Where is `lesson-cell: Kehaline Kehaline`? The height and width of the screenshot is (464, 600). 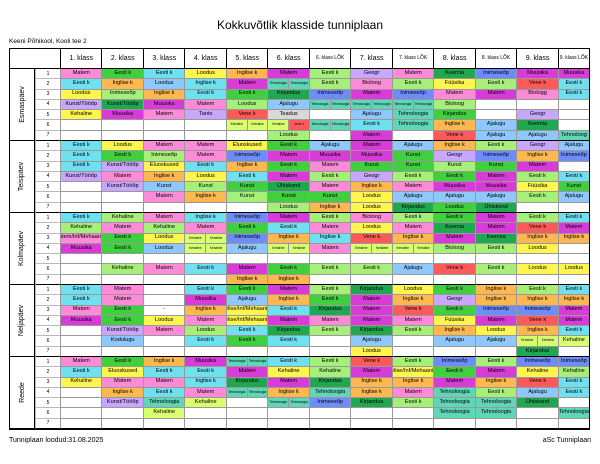
lesson-cell: Kehaline Kehaline is located at coordinates (205, 238).